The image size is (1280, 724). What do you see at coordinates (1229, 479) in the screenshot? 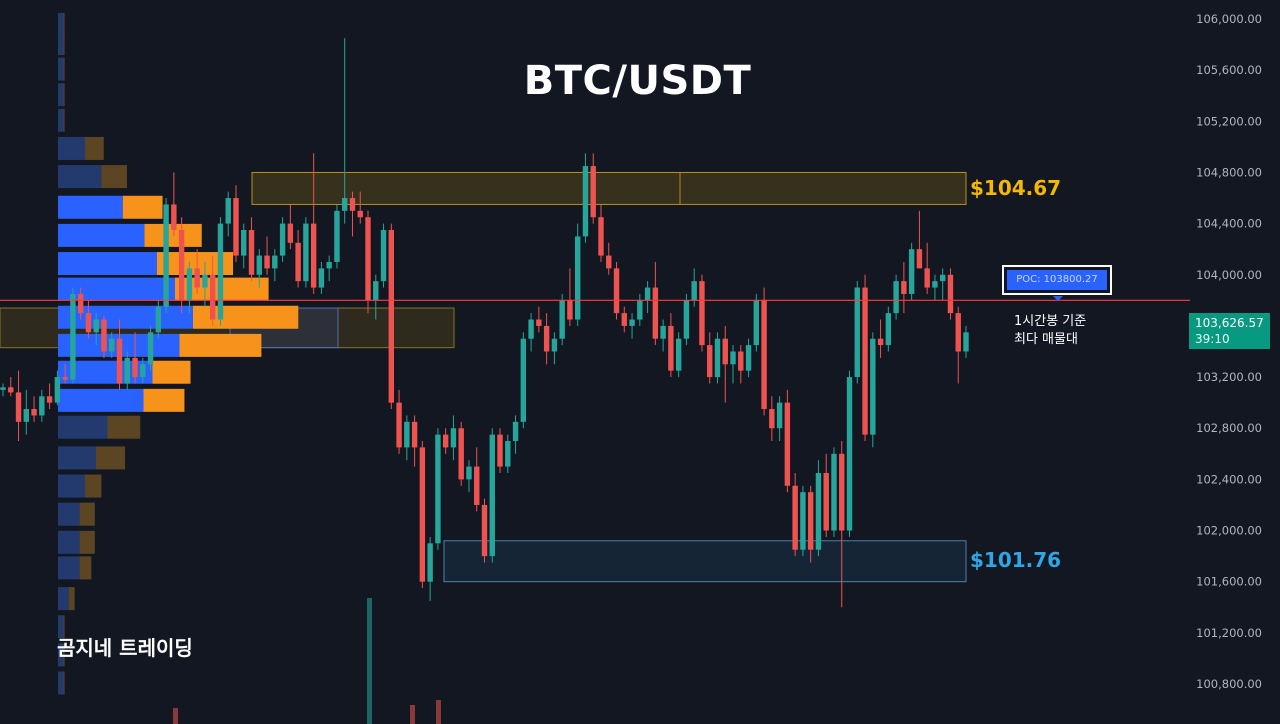
I see `y-axis-tick: 102,400.00` at bounding box center [1229, 479].